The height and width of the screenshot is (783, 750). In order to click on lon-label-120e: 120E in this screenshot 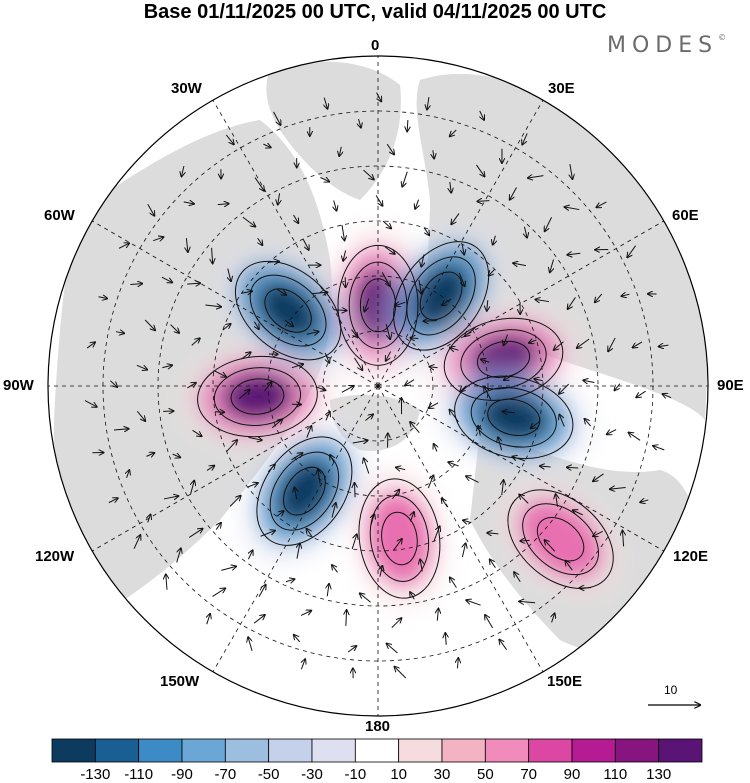, I will do `click(691, 556)`.